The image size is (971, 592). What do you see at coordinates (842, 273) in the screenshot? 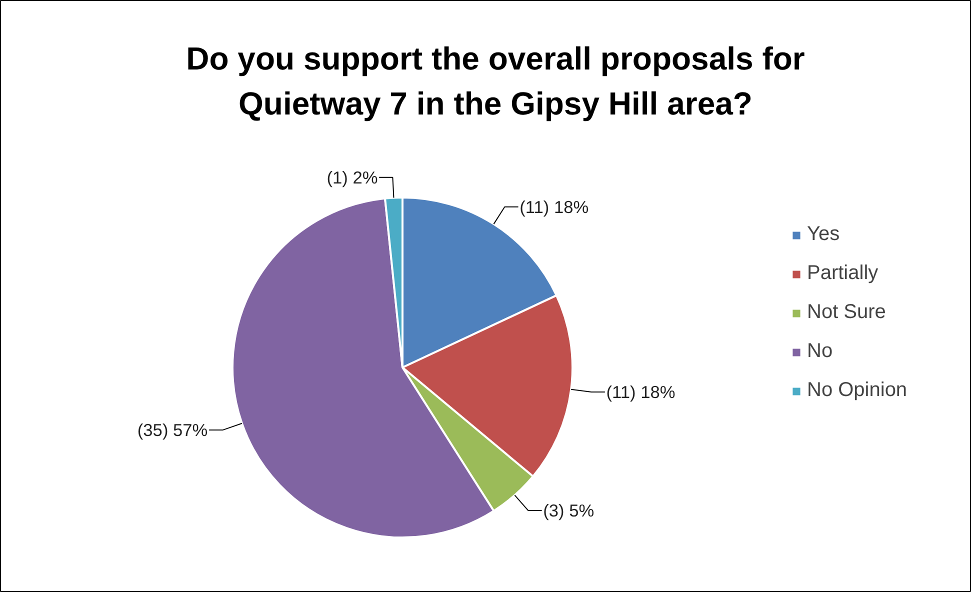
I see `legend-label: Partially` at bounding box center [842, 273].